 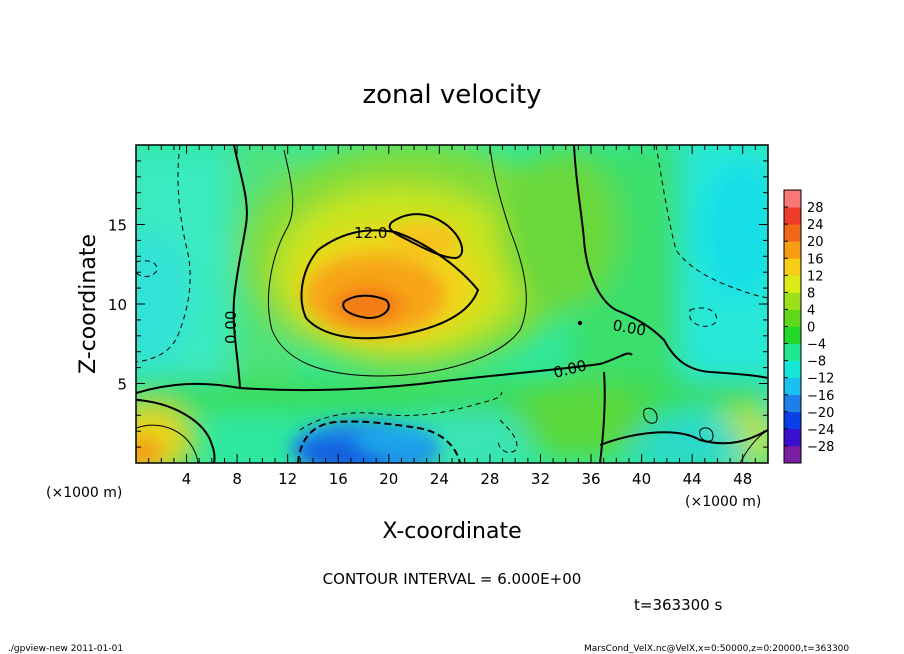 I want to click on contour-neg12-bottom, so click(x=379, y=441).